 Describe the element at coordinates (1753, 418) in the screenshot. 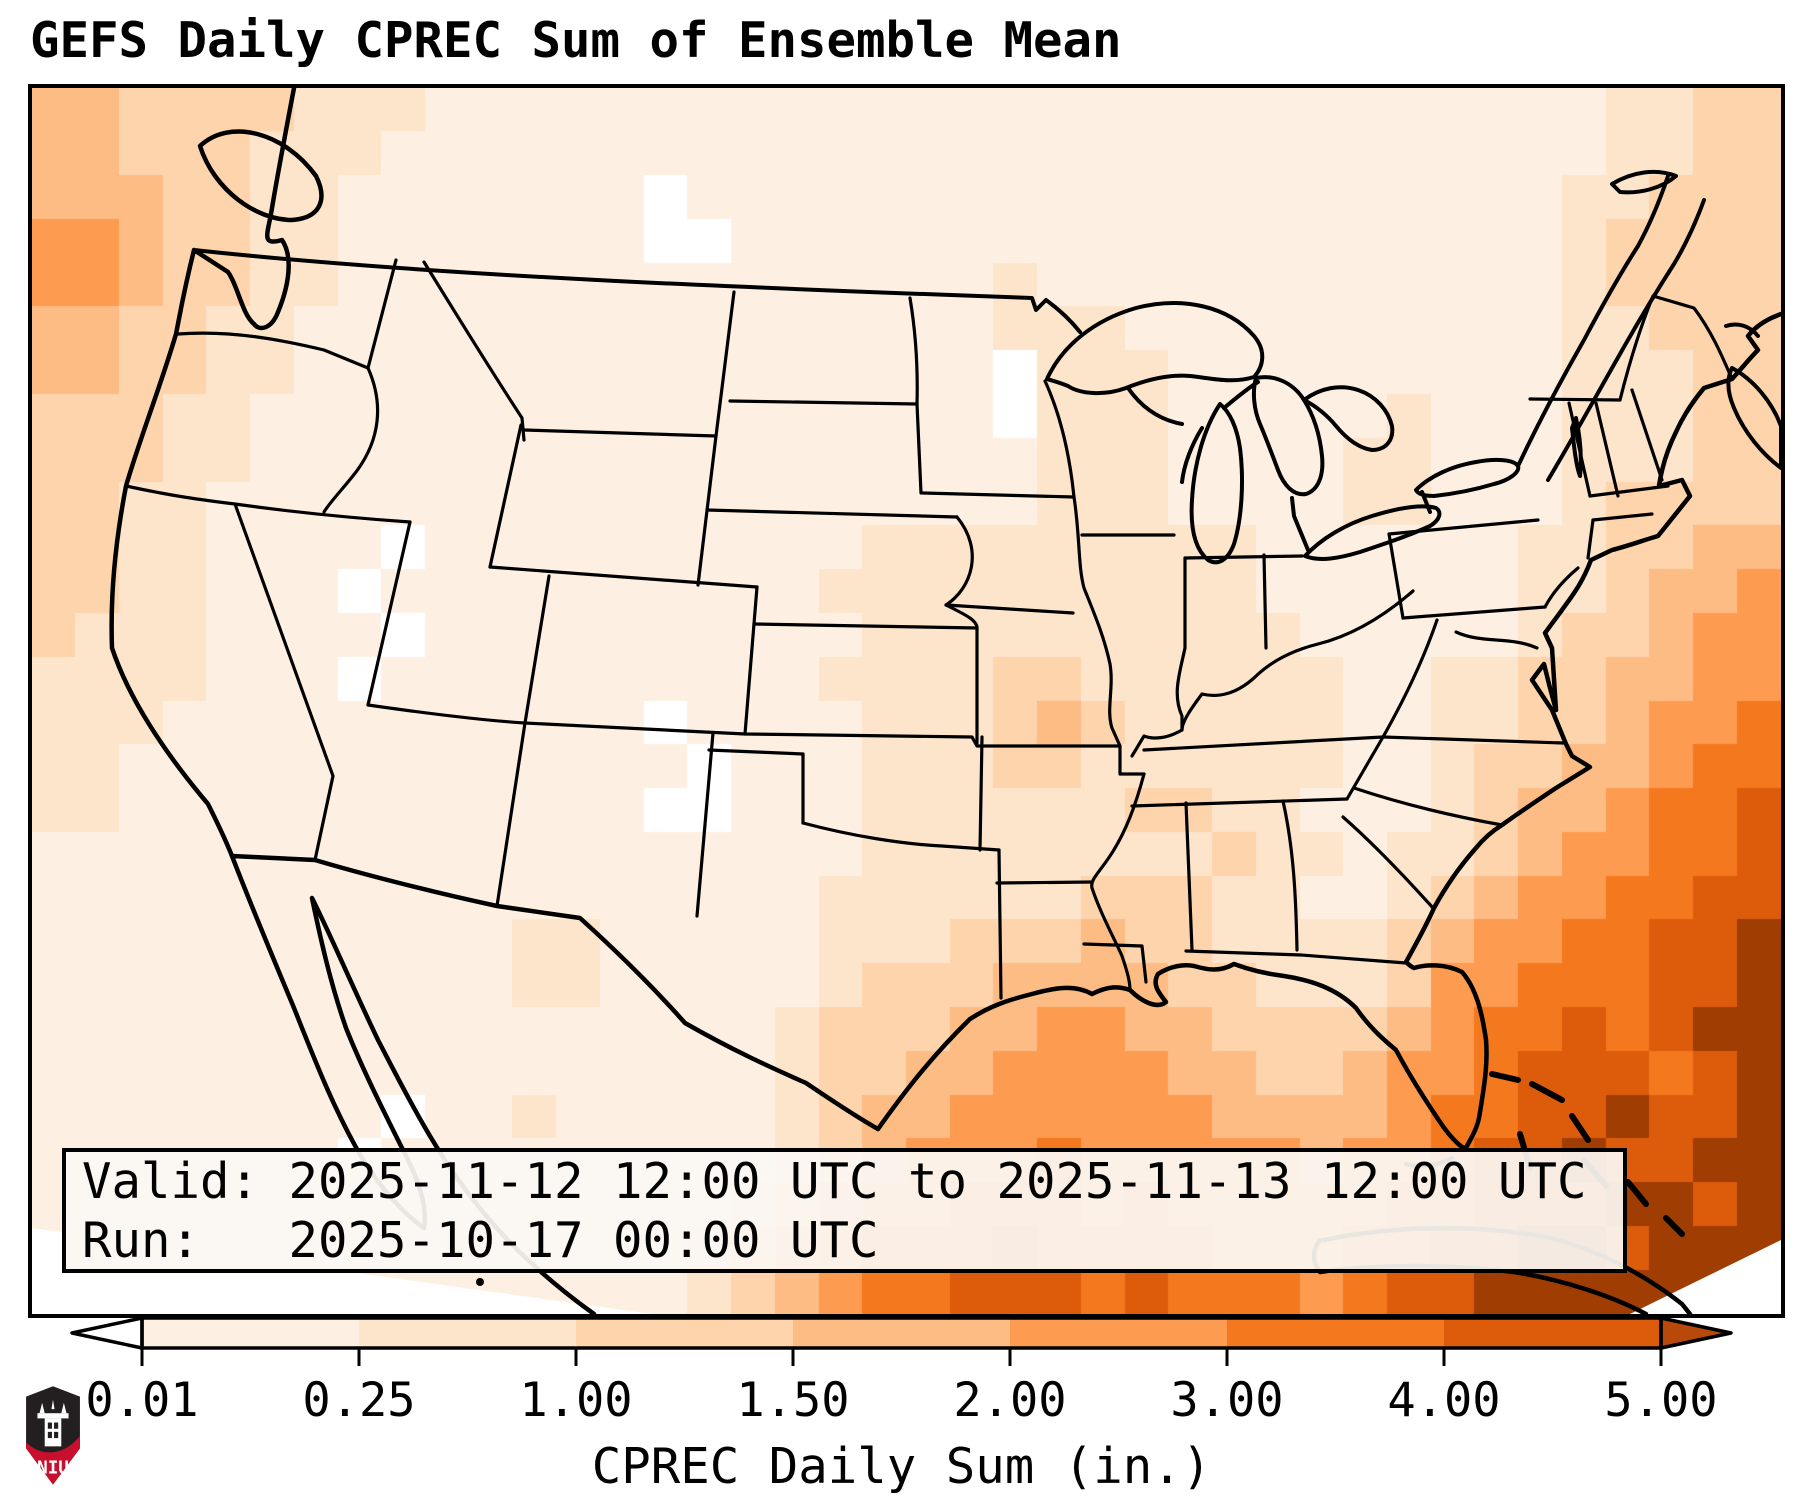

I see `nova-scotia` at that location.